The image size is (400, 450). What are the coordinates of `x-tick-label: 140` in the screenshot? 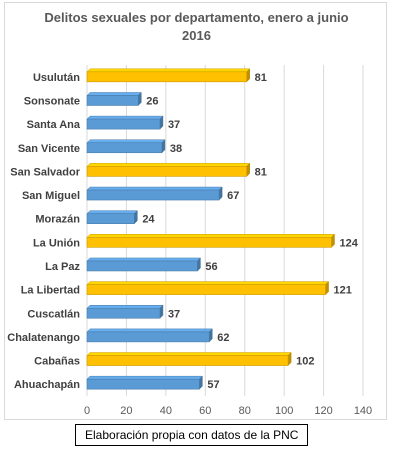 It's located at (363, 411).